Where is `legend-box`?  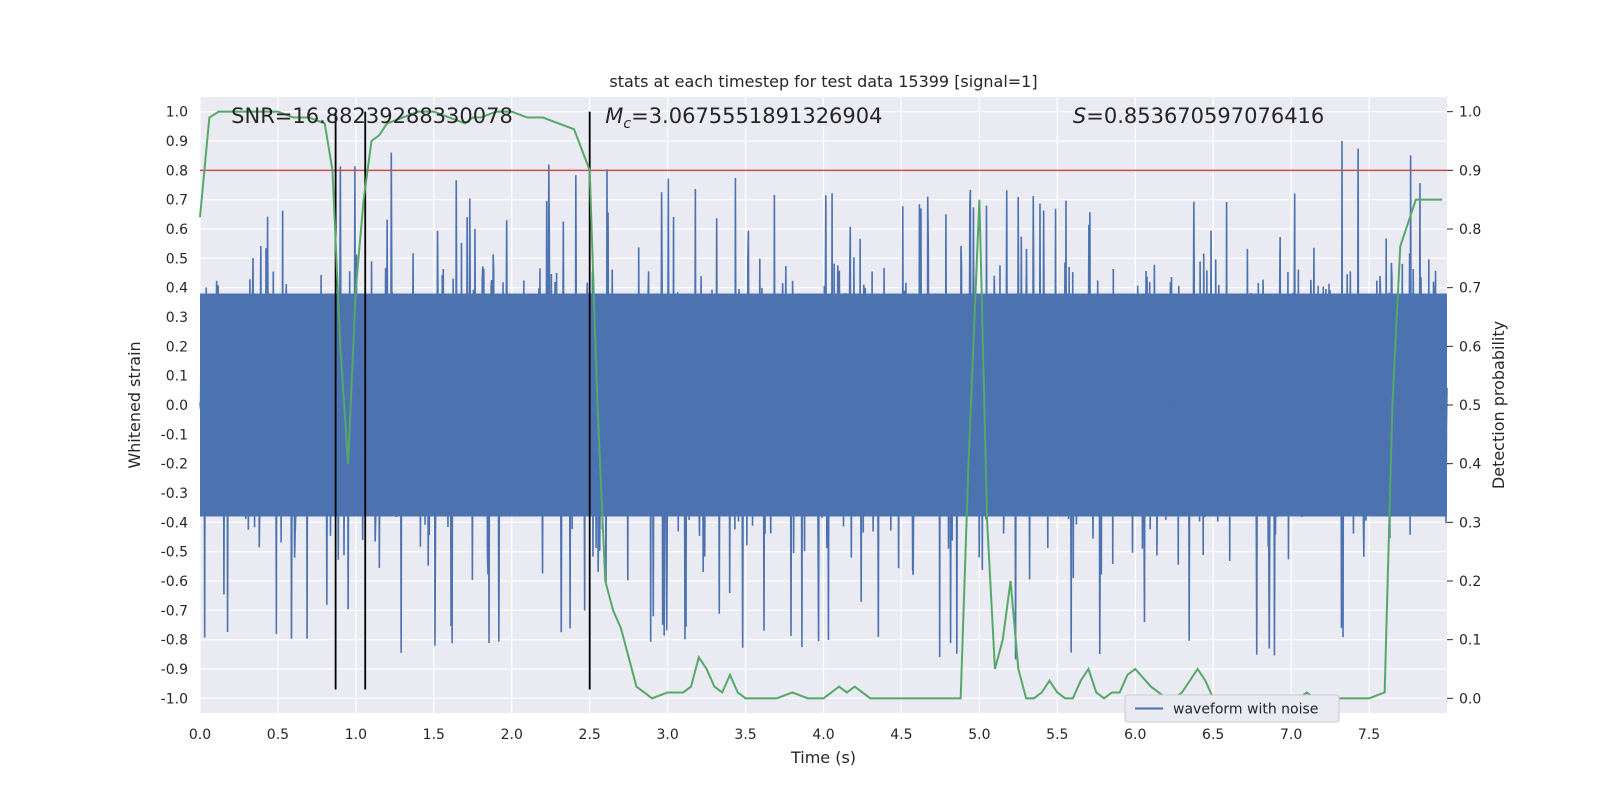
legend-box is located at coordinates (1232, 708).